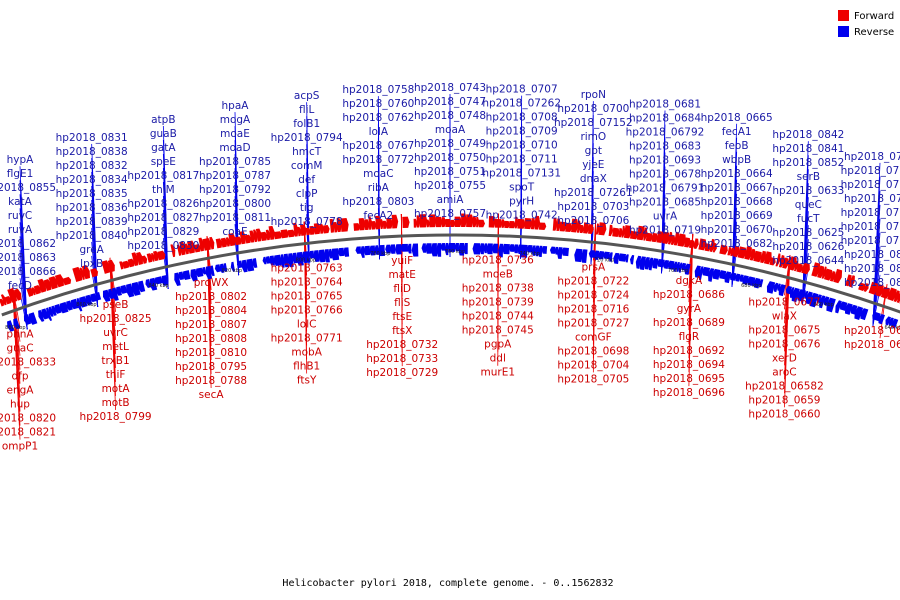 This screenshot has height=600, width=900. Describe the element at coordinates (307, 324) in the screenshot. I see `gene-label-lolc: lolC` at that location.